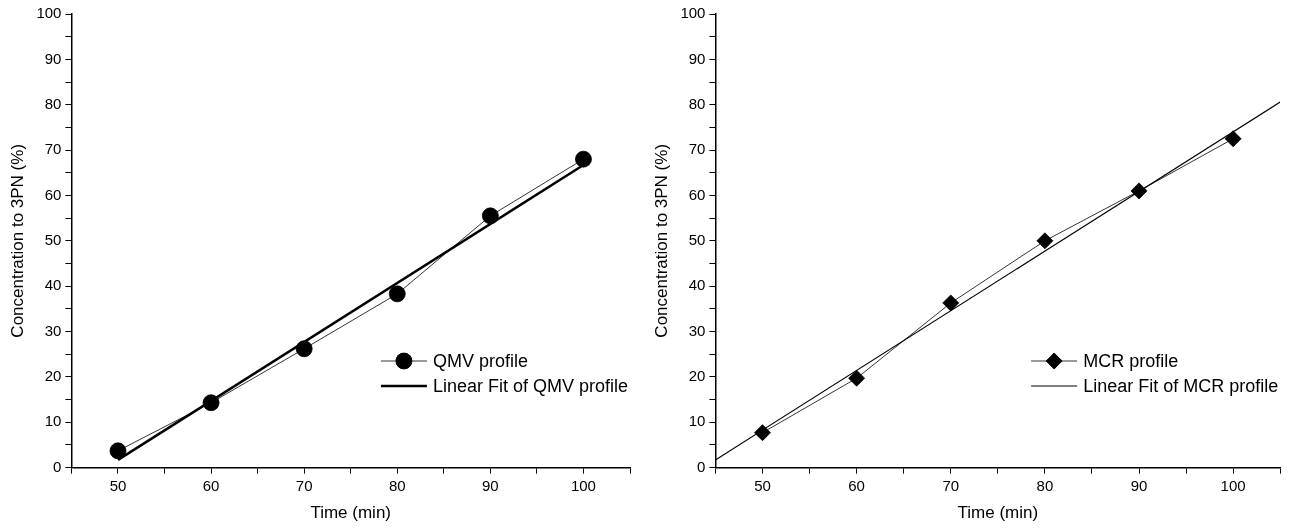  I want to click on legend-label: QMV profile, so click(480, 360).